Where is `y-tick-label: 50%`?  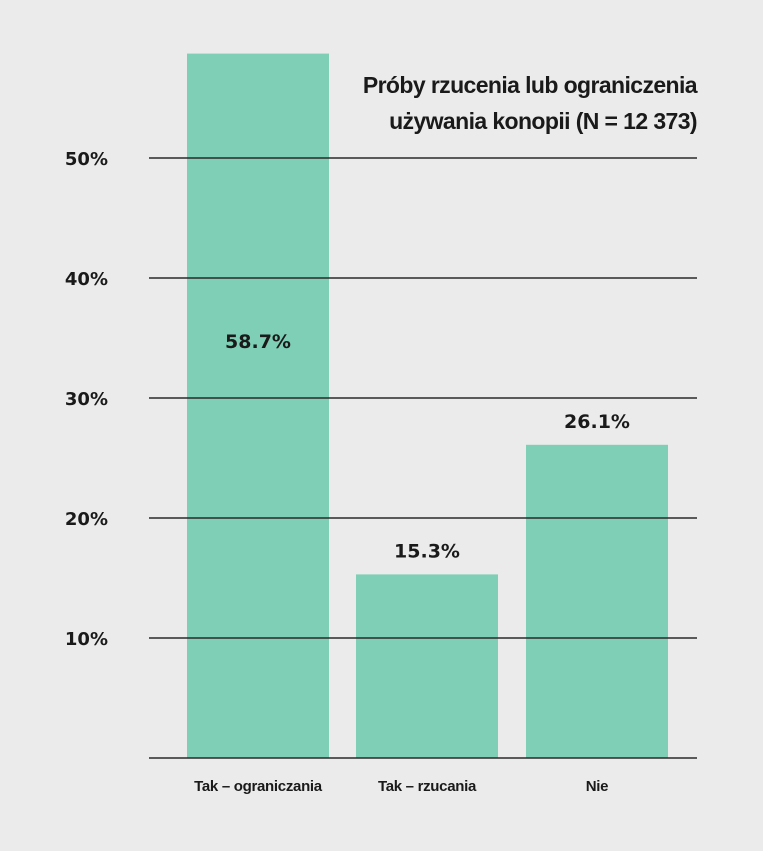 y-tick-label: 50% is located at coordinates (86, 159).